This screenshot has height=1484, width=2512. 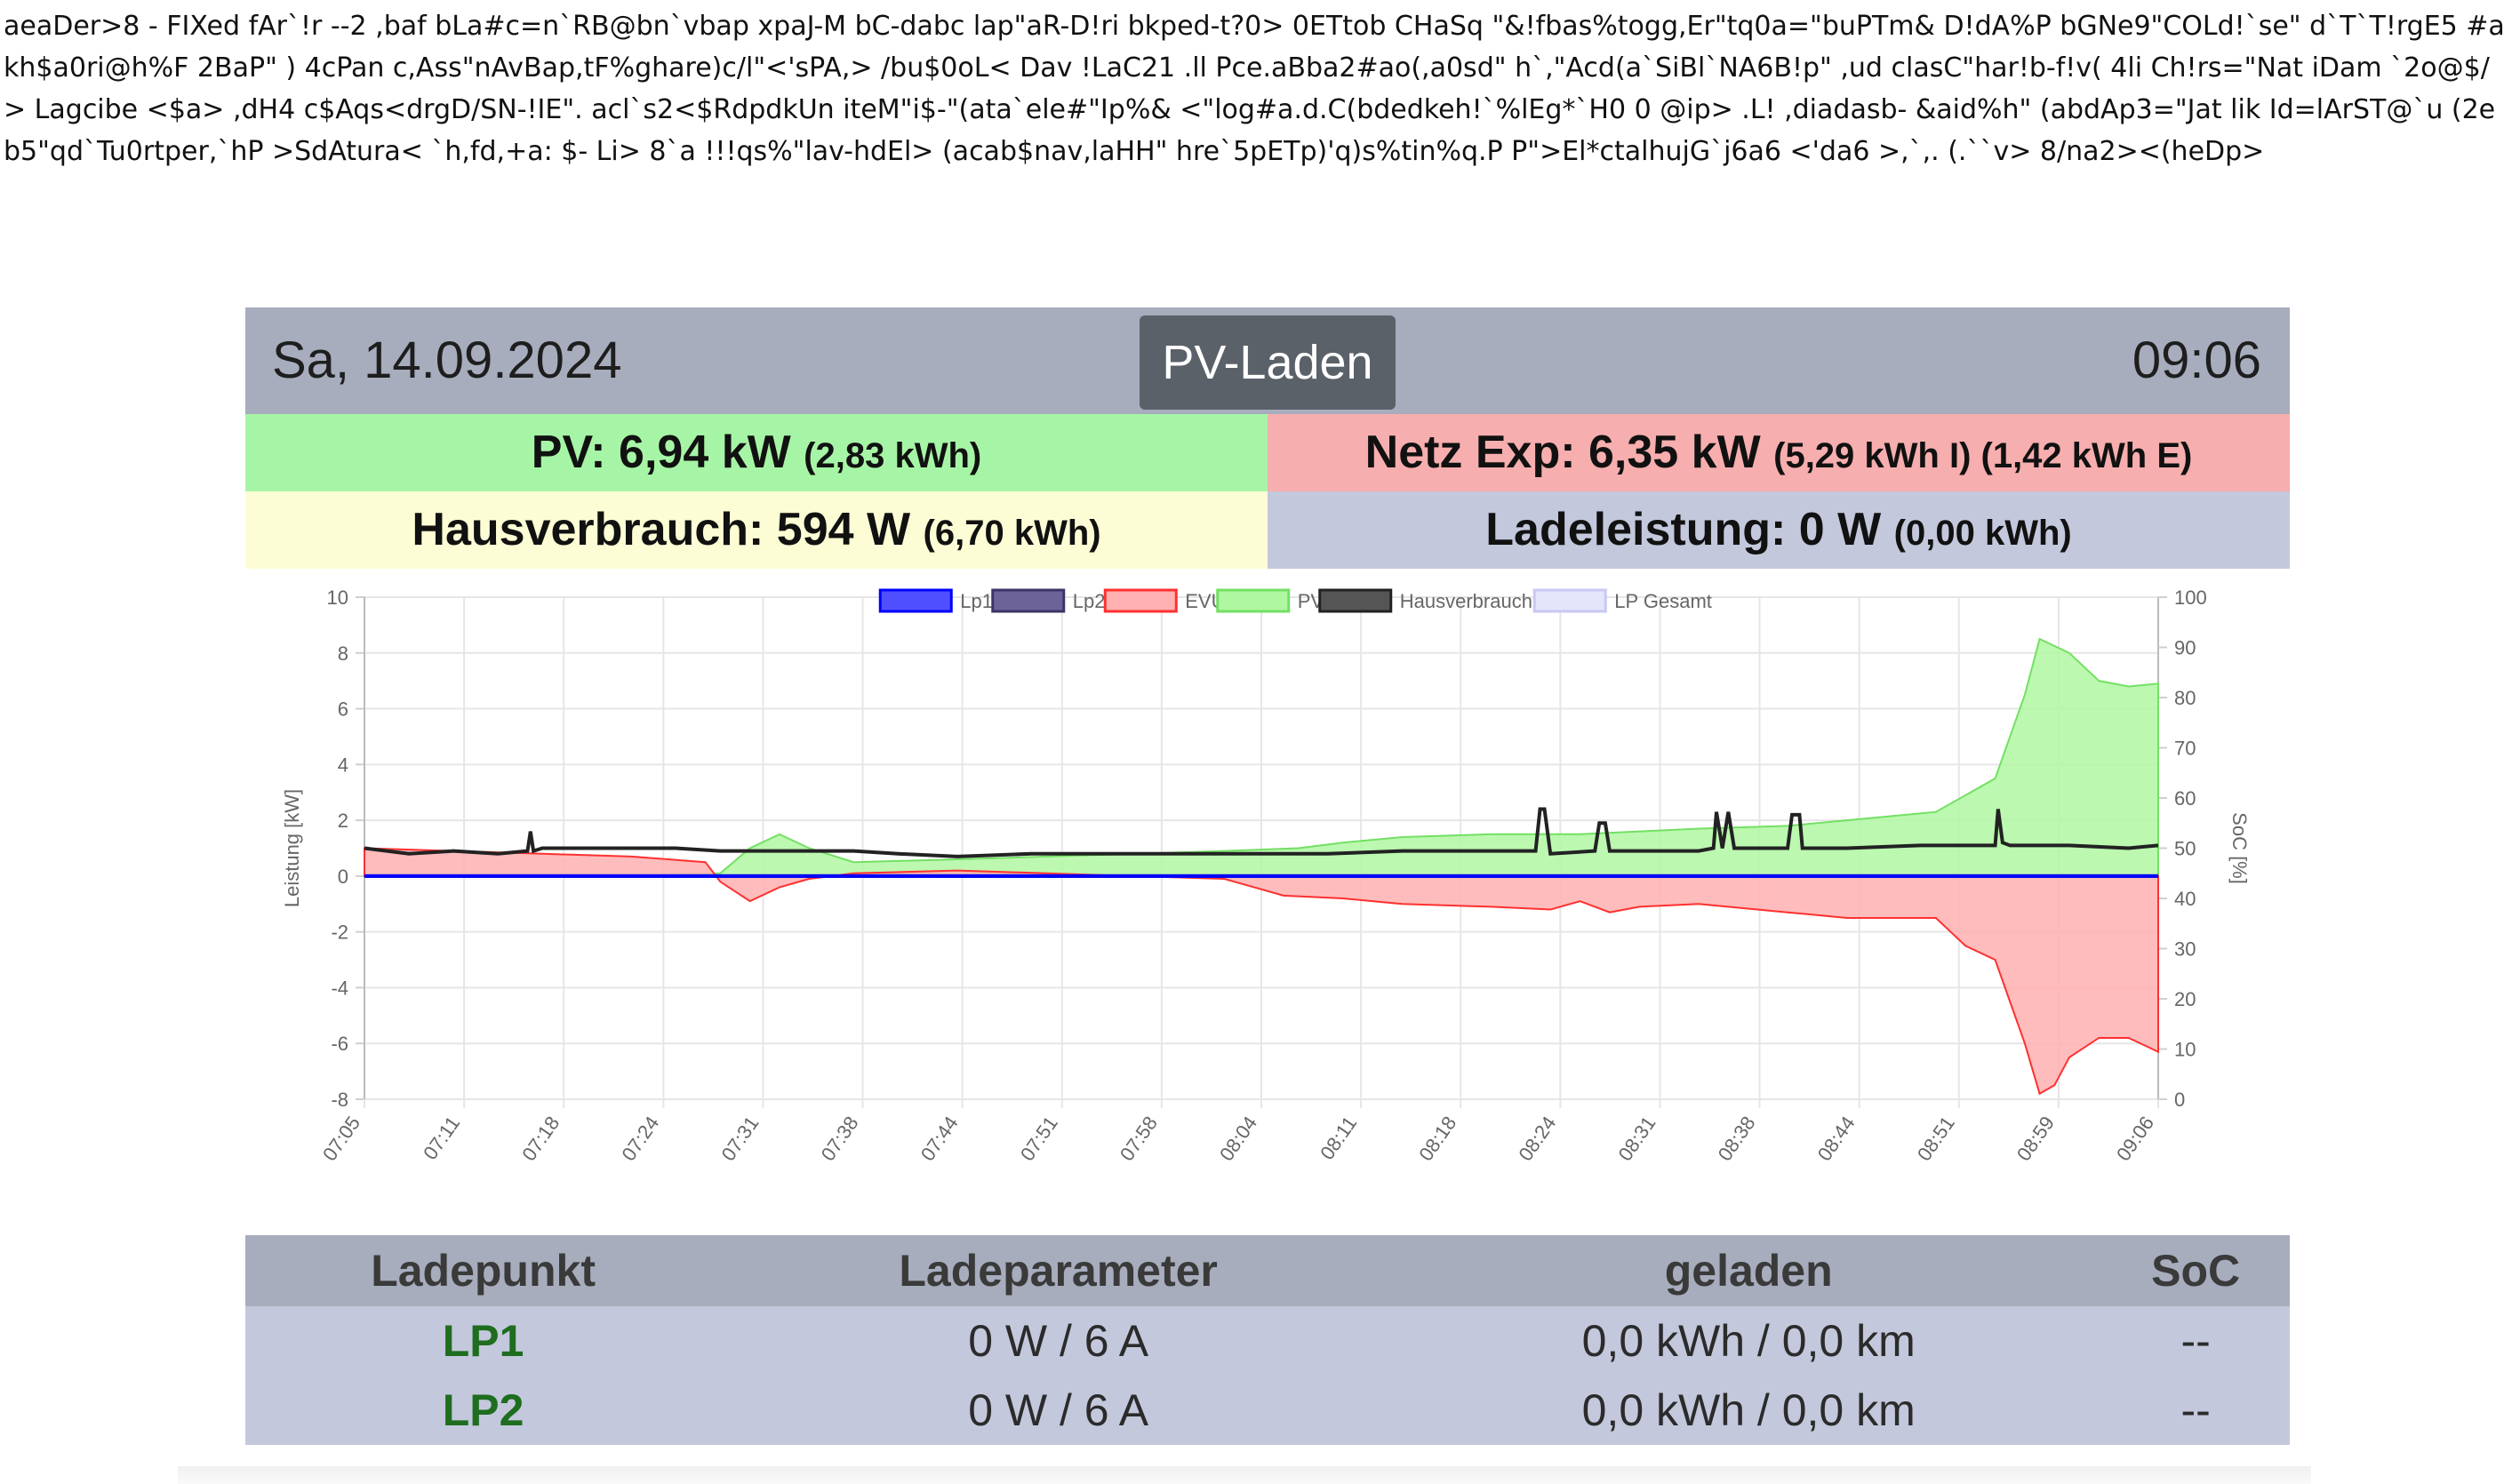 What do you see at coordinates (1982, 533) in the screenshot?
I see `charging-energy: (0,00 kWh)` at bounding box center [1982, 533].